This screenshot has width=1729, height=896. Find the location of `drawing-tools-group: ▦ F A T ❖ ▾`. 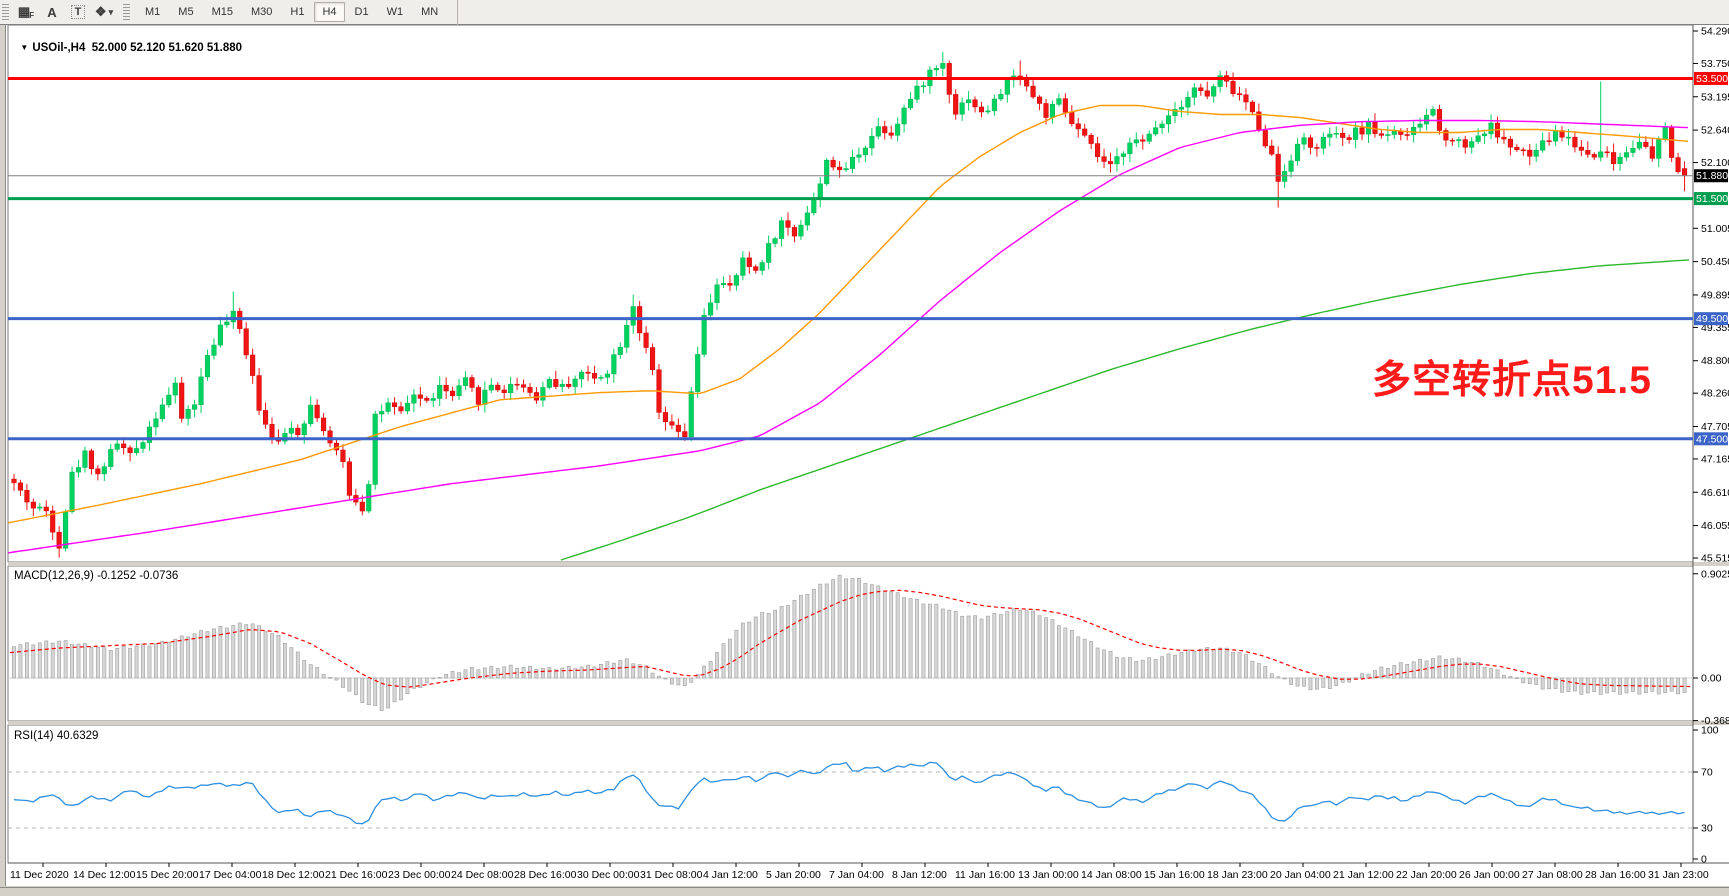

drawing-tools-group: ▦ F A T ❖ ▾ is located at coordinates (65, 12).